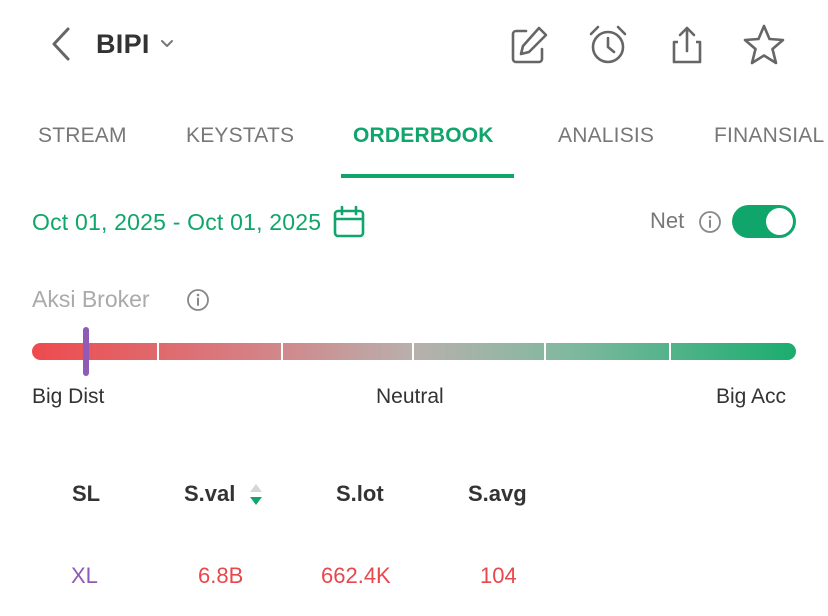  I want to click on sort-descending-icon, so click(256, 494).